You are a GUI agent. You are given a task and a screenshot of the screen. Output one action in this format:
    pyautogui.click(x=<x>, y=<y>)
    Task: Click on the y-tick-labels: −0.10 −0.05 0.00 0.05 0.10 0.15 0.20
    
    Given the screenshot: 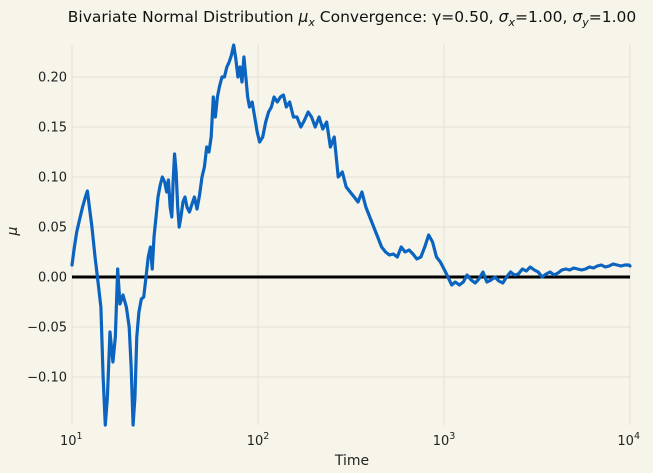 What is the action you would take?
    pyautogui.click(x=47, y=228)
    